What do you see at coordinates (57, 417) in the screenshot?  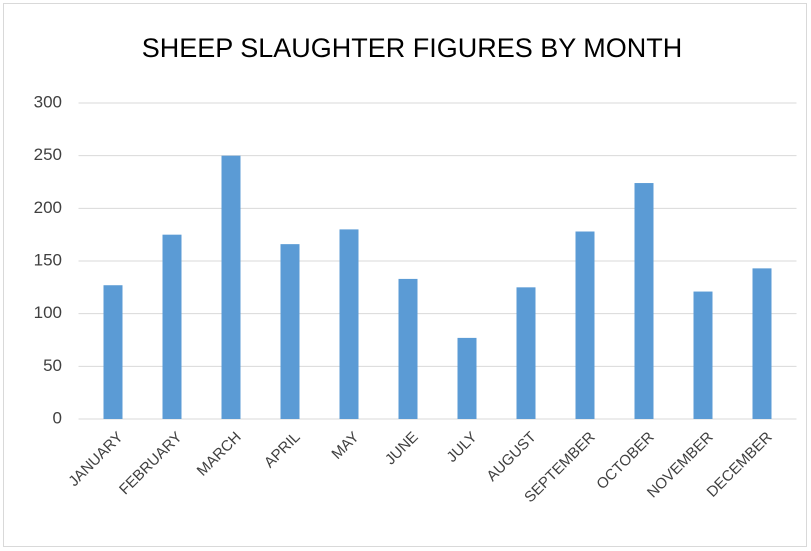 I see `y-tick-label: 0` at bounding box center [57, 417].